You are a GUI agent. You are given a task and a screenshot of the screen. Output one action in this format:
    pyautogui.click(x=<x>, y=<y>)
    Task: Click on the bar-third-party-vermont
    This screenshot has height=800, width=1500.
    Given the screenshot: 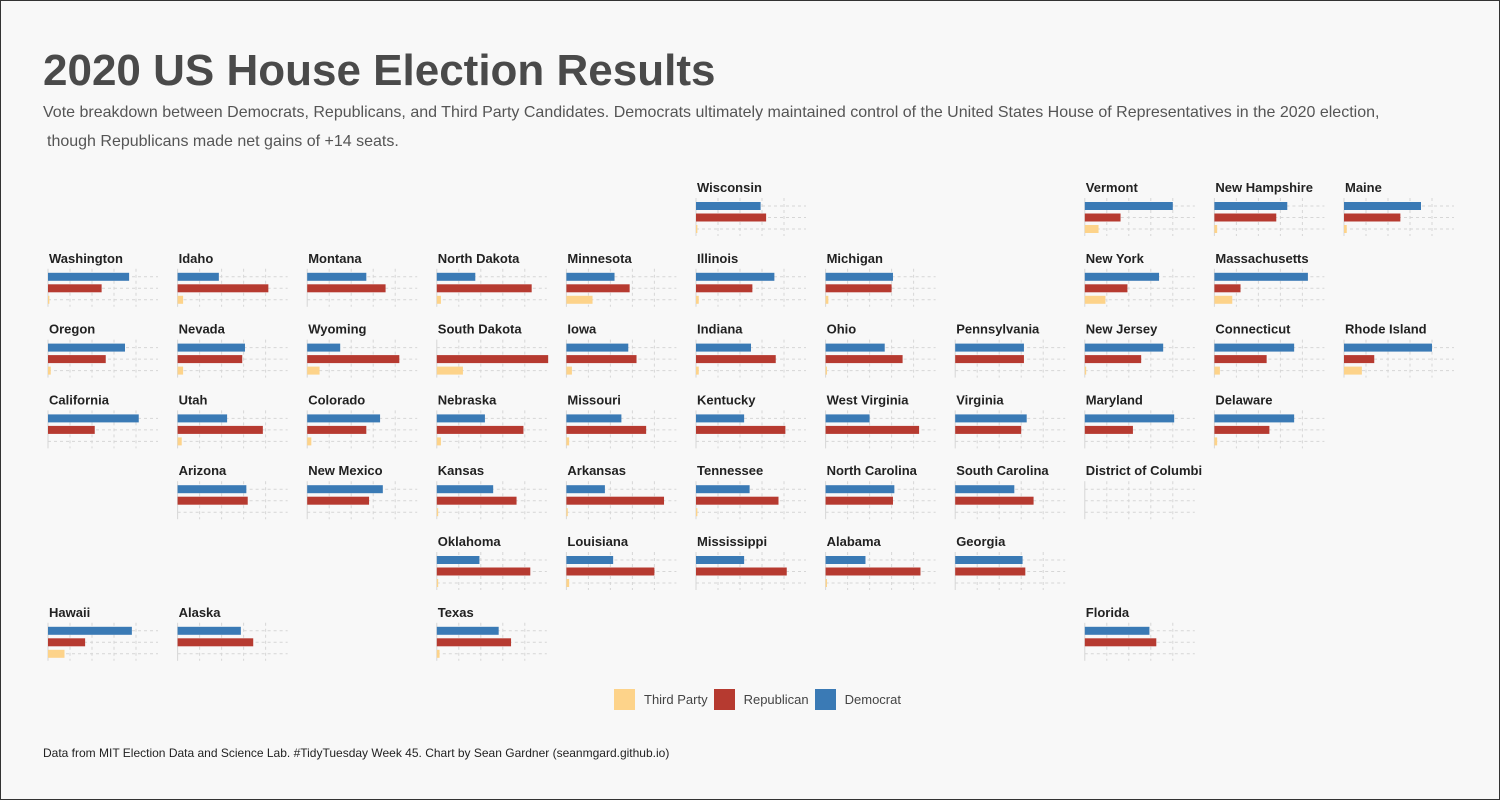 What is the action you would take?
    pyautogui.click(x=1091, y=229)
    